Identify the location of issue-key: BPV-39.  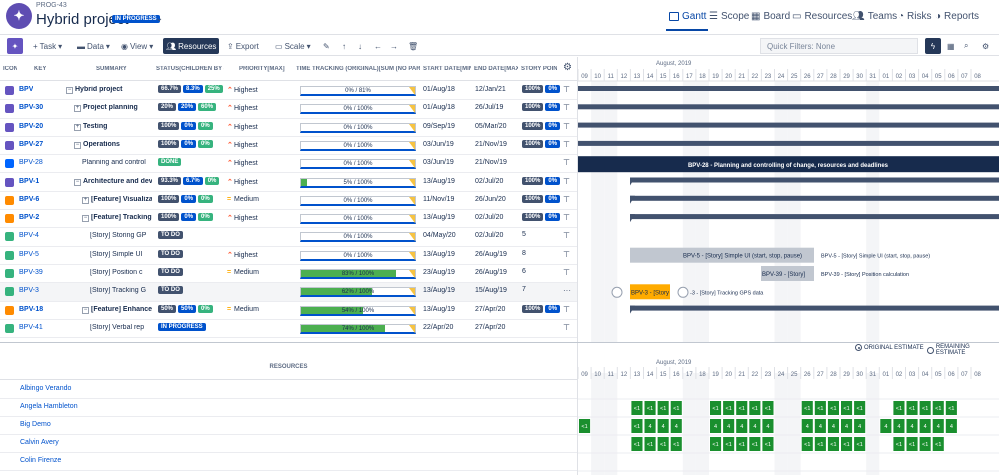
(31, 272).